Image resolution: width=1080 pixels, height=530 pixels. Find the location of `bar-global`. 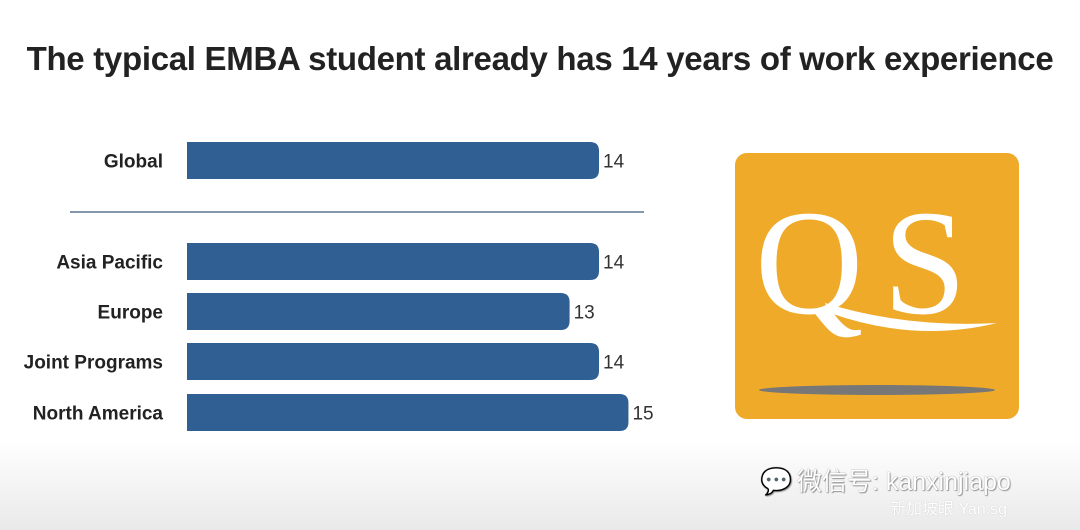

bar-global is located at coordinates (393, 160).